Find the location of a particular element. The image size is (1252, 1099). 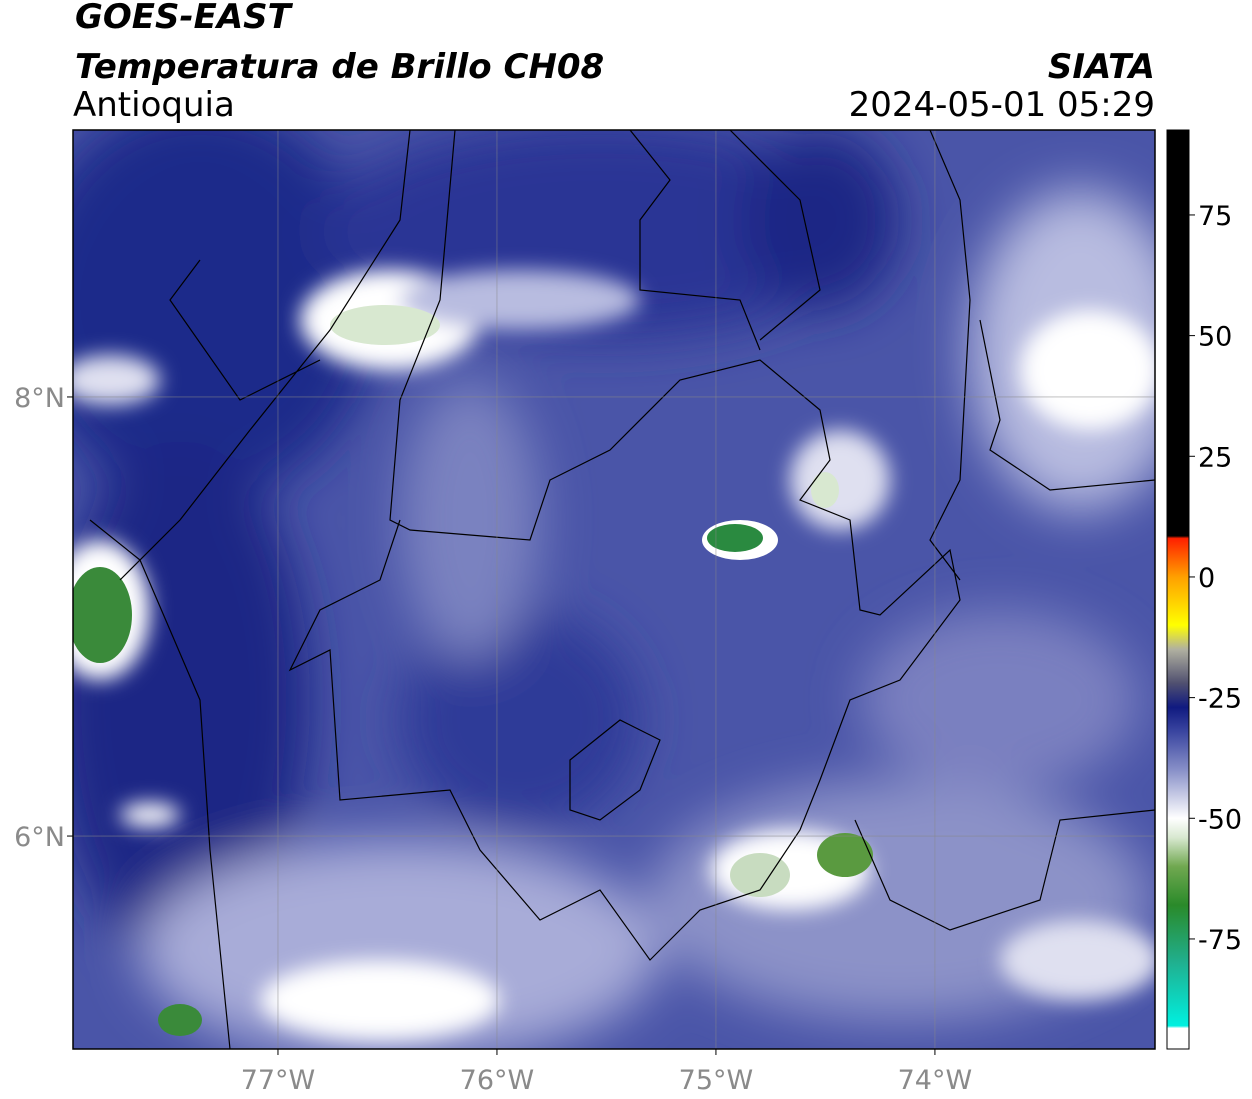

y-tick-label: 6°N is located at coordinates (39, 837).